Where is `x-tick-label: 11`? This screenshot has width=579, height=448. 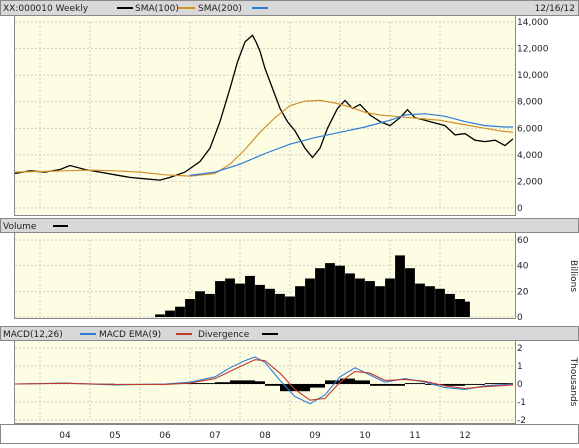 x-tick-label: 11 is located at coordinates (414, 436).